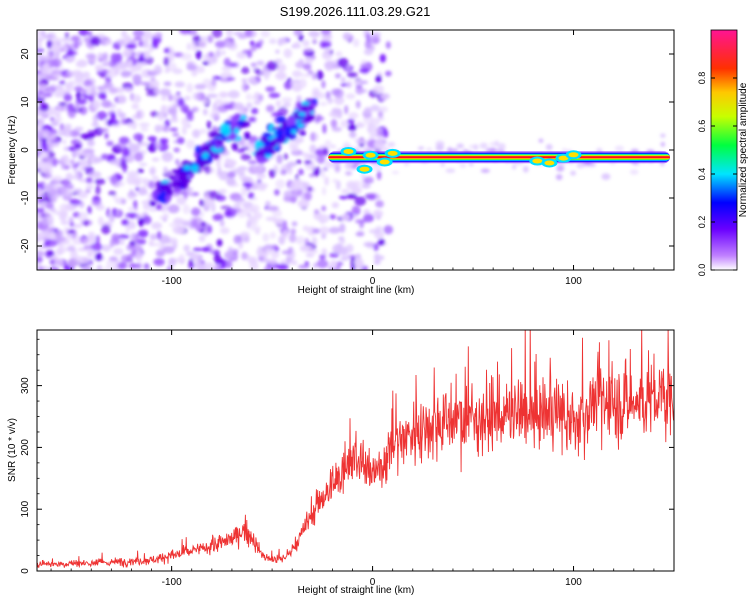 This screenshot has width=750, height=600. I want to click on y-tick-label: 300, so click(25, 385).